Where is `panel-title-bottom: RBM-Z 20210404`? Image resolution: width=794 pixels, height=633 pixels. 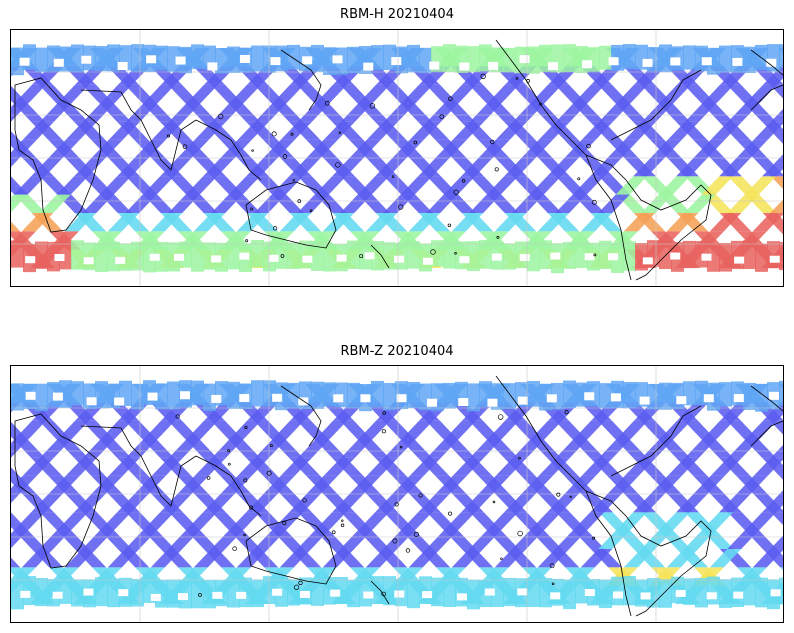
panel-title-bottom: RBM-Z 20210404 is located at coordinates (397, 351).